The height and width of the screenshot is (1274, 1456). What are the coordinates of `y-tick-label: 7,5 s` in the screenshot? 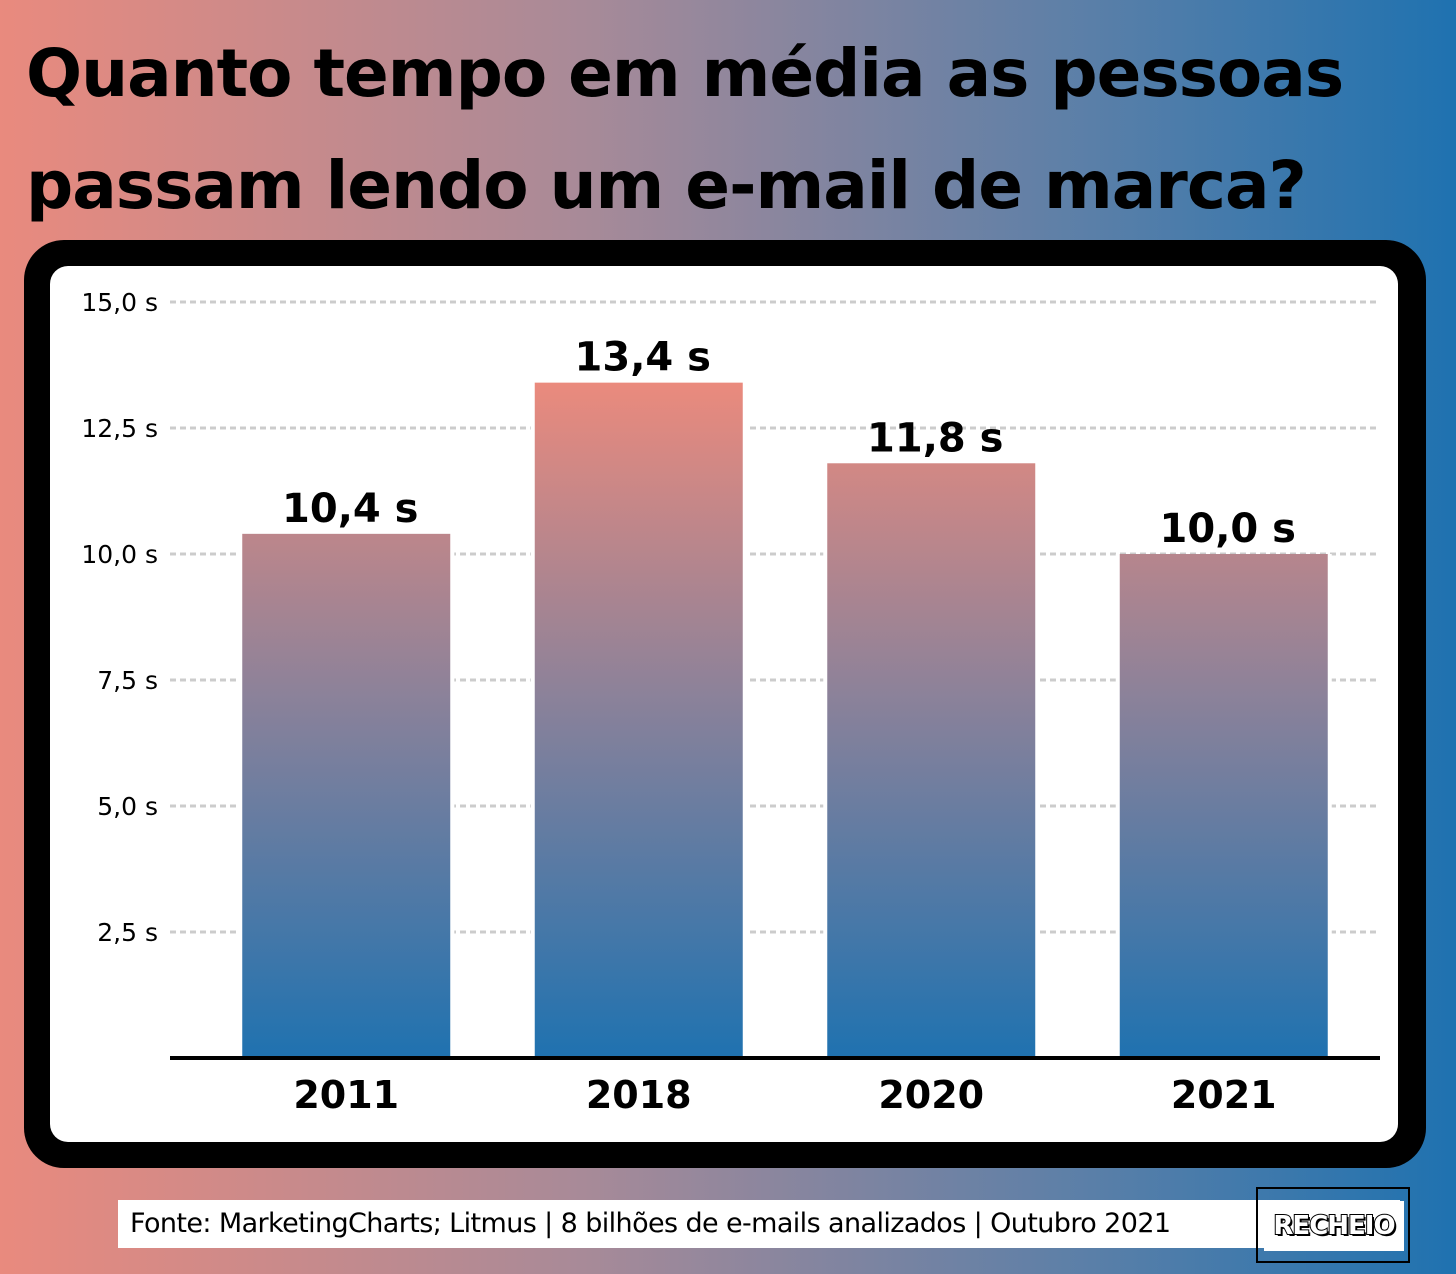 It's located at (127, 680).